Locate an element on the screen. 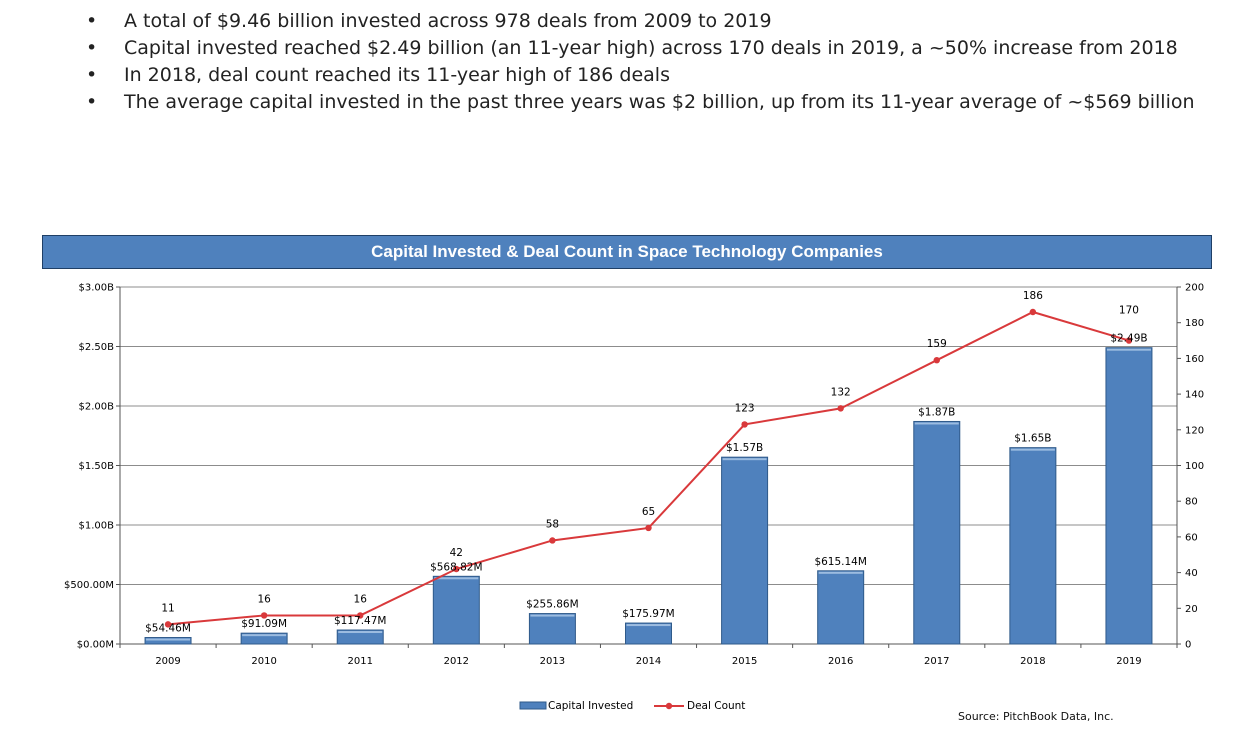  x-tick-label: 2011 is located at coordinates (360, 661).